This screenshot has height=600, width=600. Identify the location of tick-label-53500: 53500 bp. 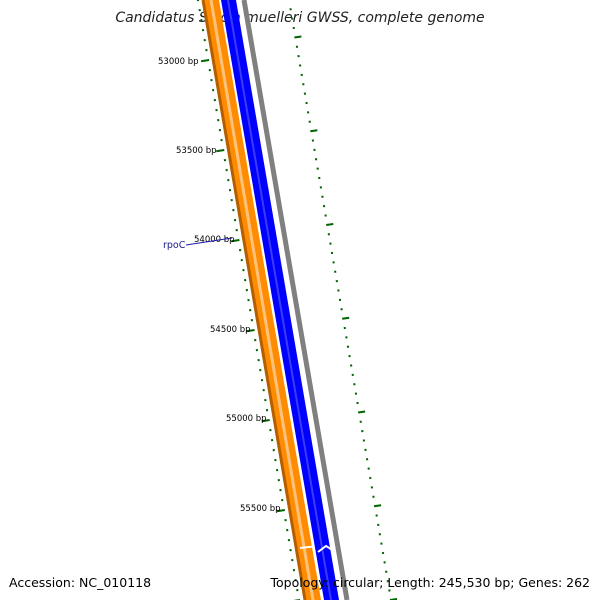
(196, 151).